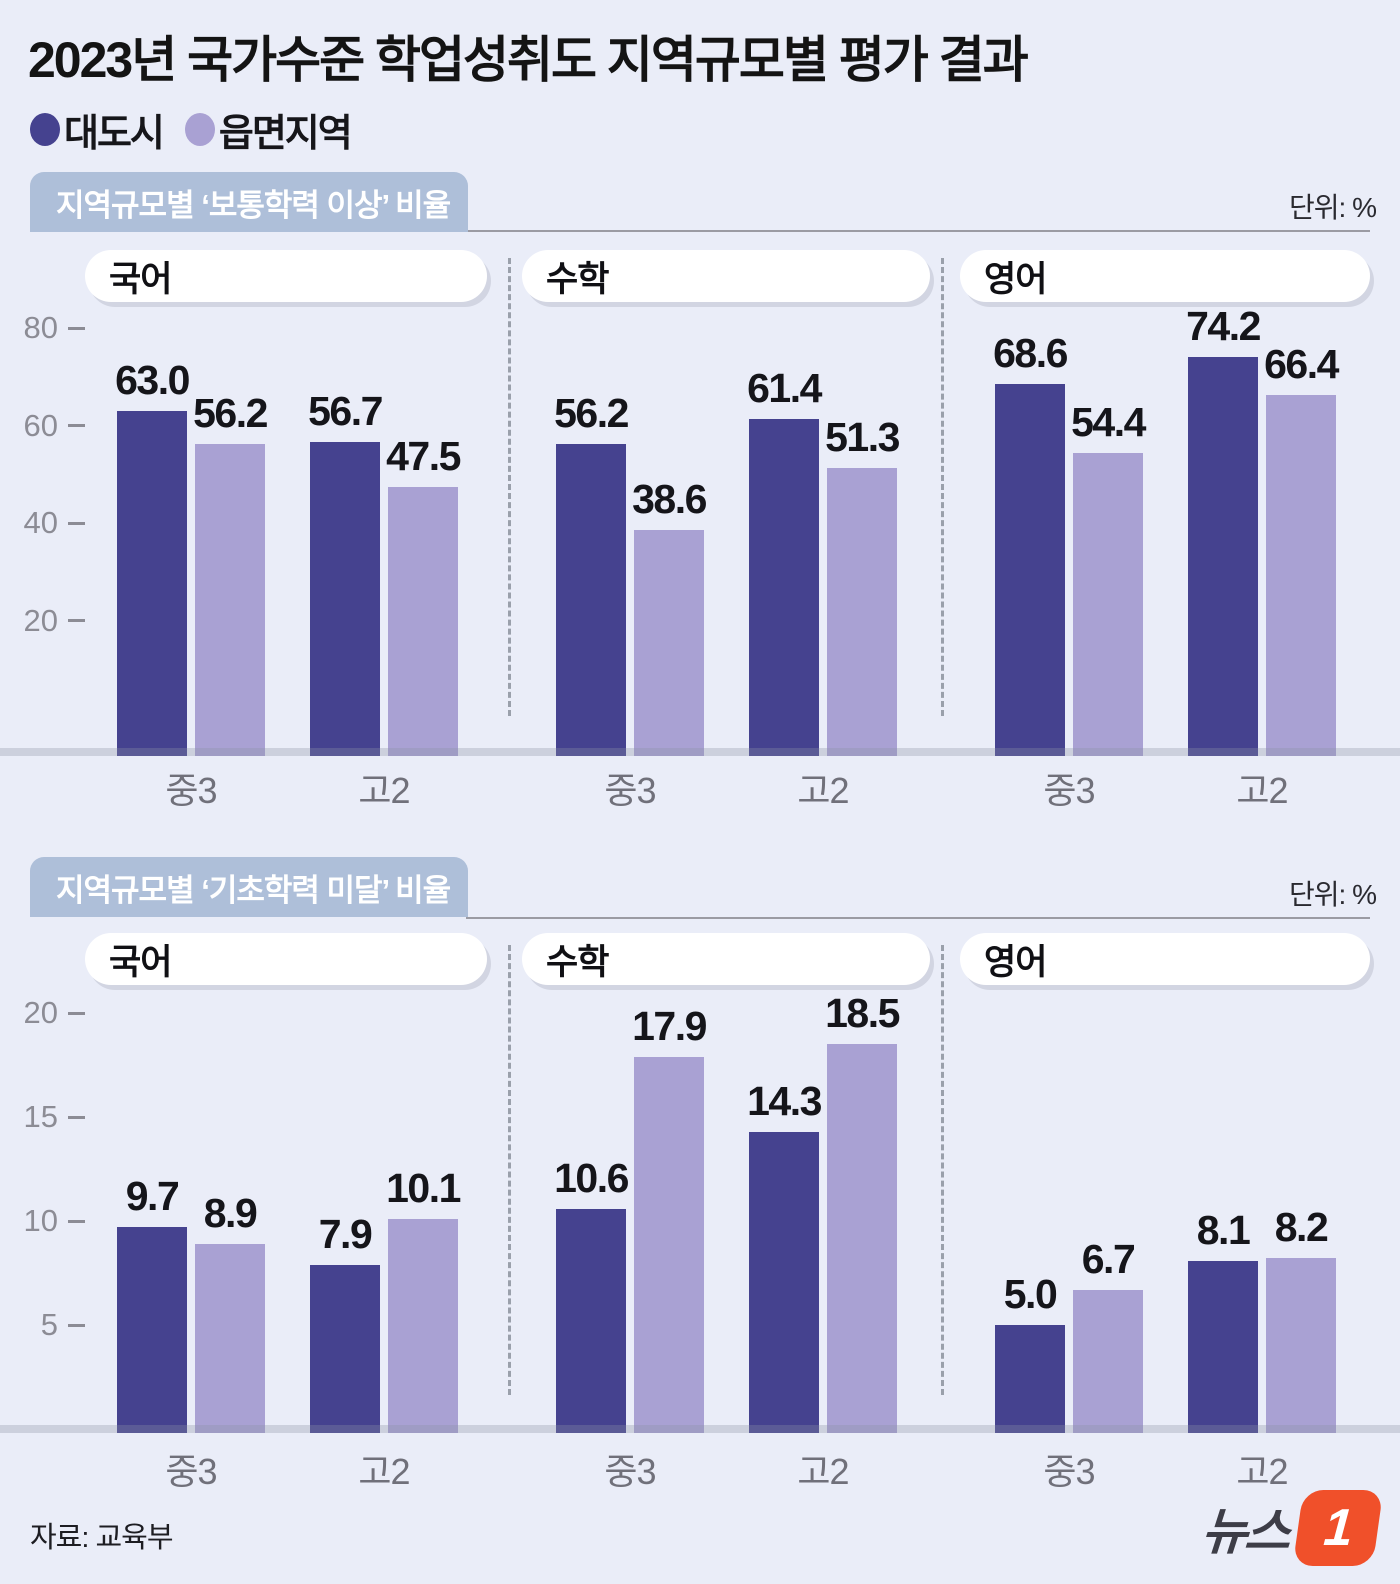 This screenshot has height=1584, width=1400. Describe the element at coordinates (345, 1233) in the screenshot. I see `bar-value-label: 7.9` at that location.